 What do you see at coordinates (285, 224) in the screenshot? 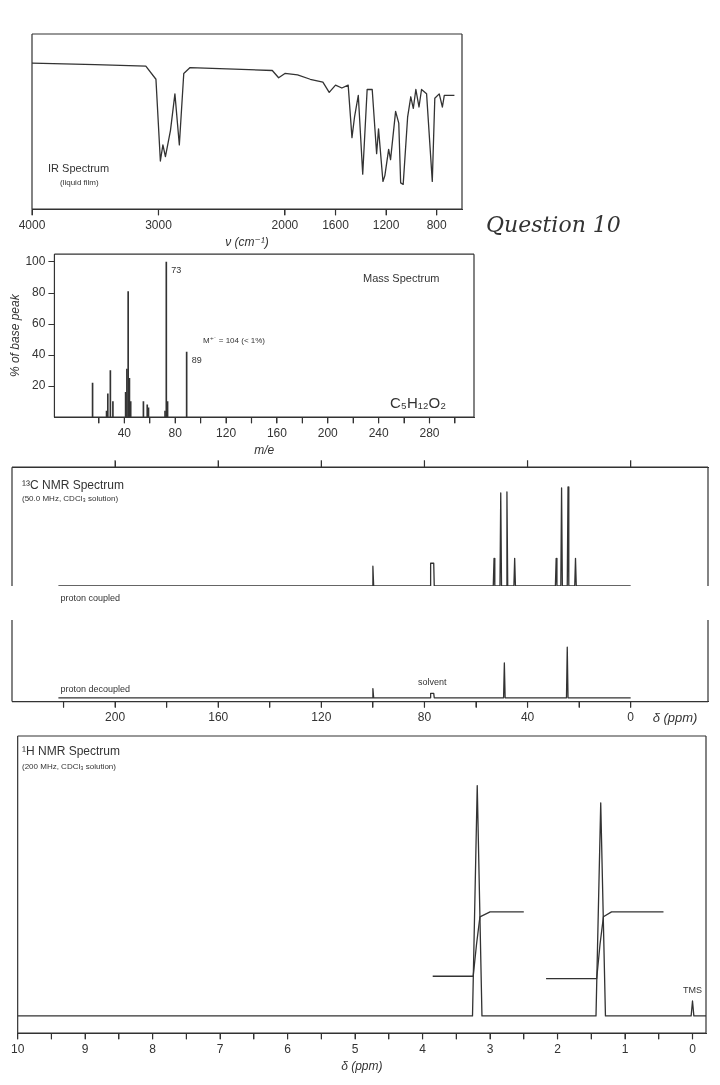
I see `x-tick-label: 2000` at bounding box center [285, 224].